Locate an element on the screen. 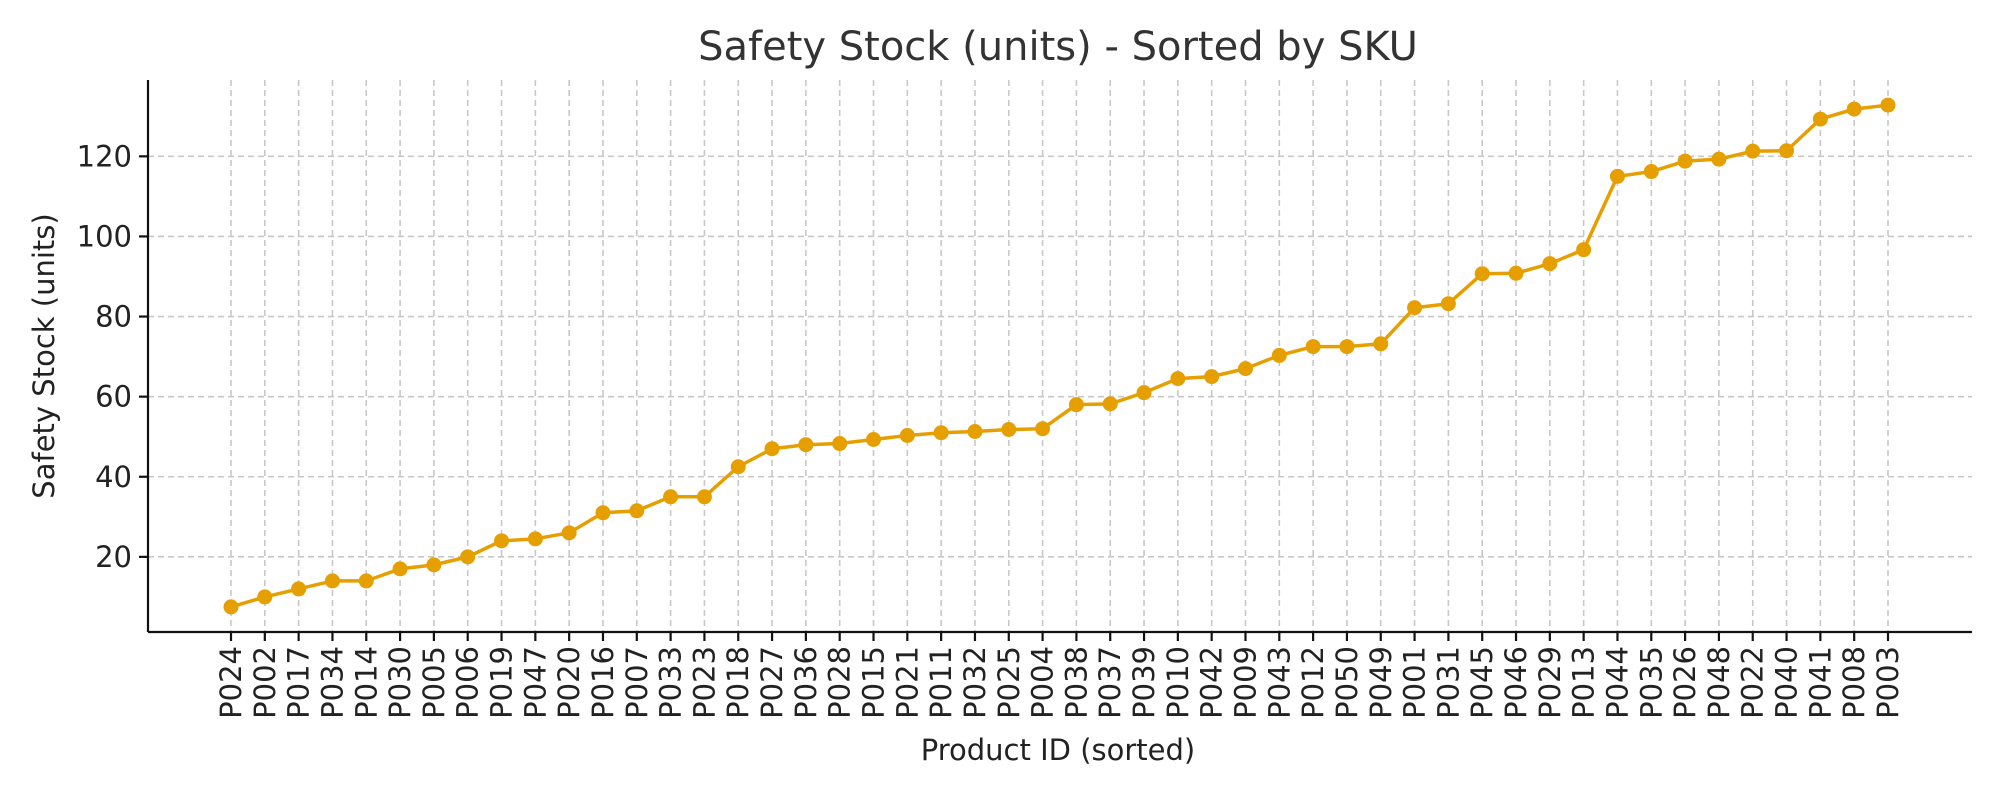 Image resolution: width=2000 pixels, height=800 pixels. x-tick-label: P048 is located at coordinates (1719, 682).